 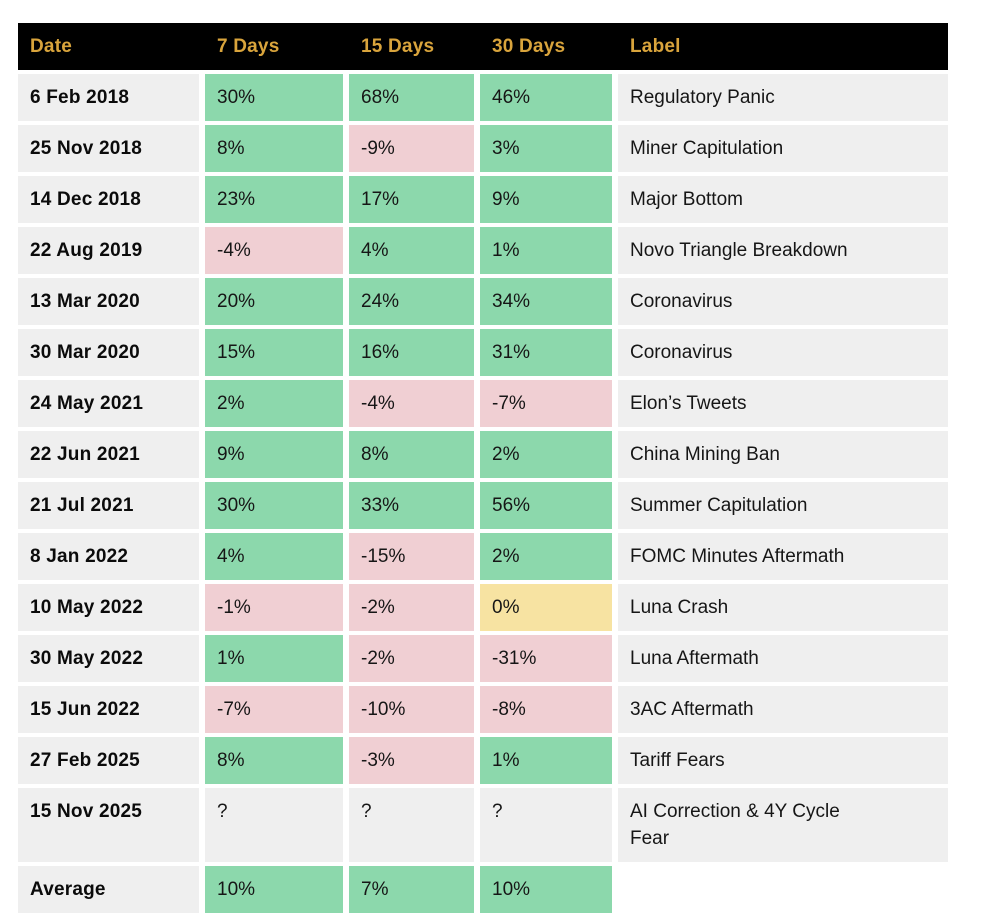 I want to click on 30d-value-cell: 10%, so click(x=546, y=889).